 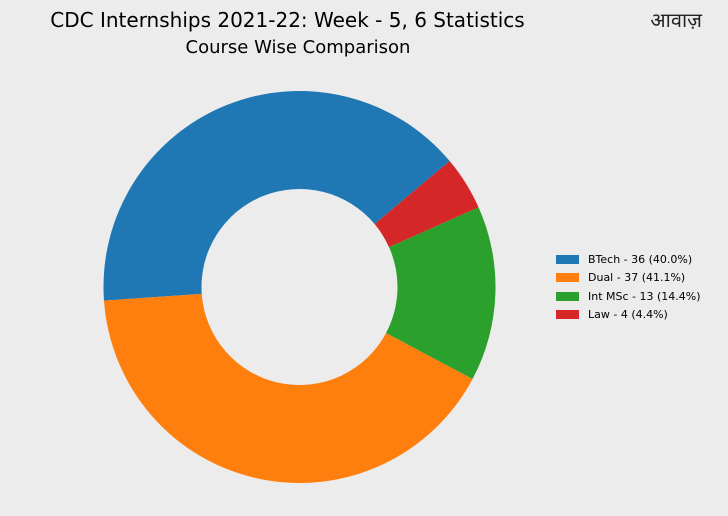 I want to click on chart-subtitle: Course Wise Comparison, so click(x=298, y=47).